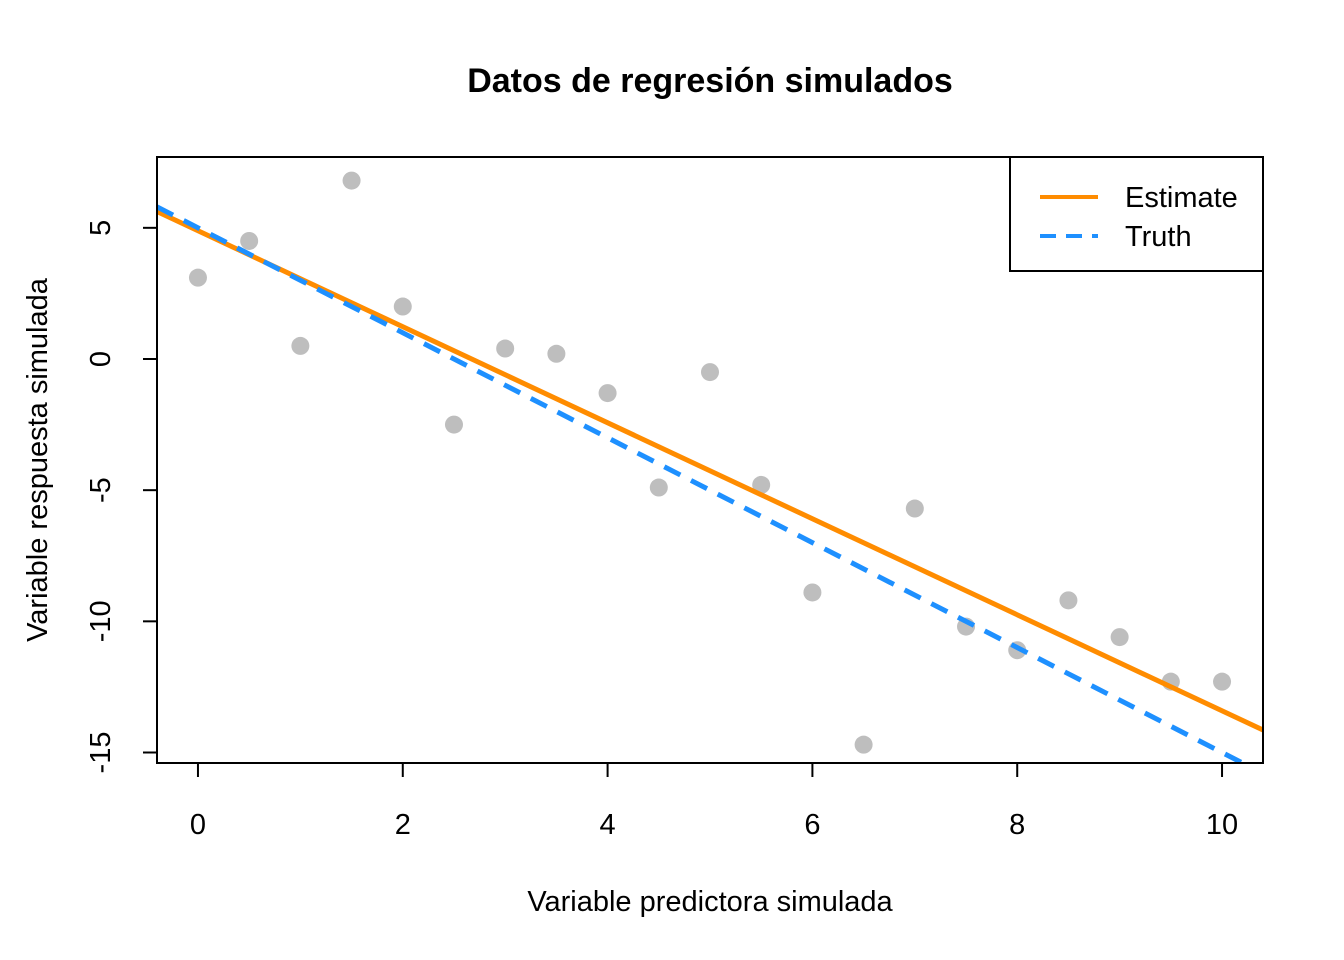 The image size is (1344, 960). I want to click on y-axis-label: Variable respuesta simulada, so click(38, 459).